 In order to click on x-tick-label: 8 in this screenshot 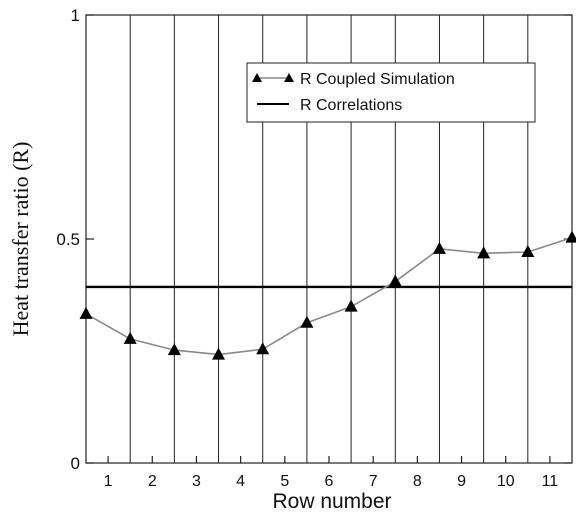, I will do `click(417, 481)`.